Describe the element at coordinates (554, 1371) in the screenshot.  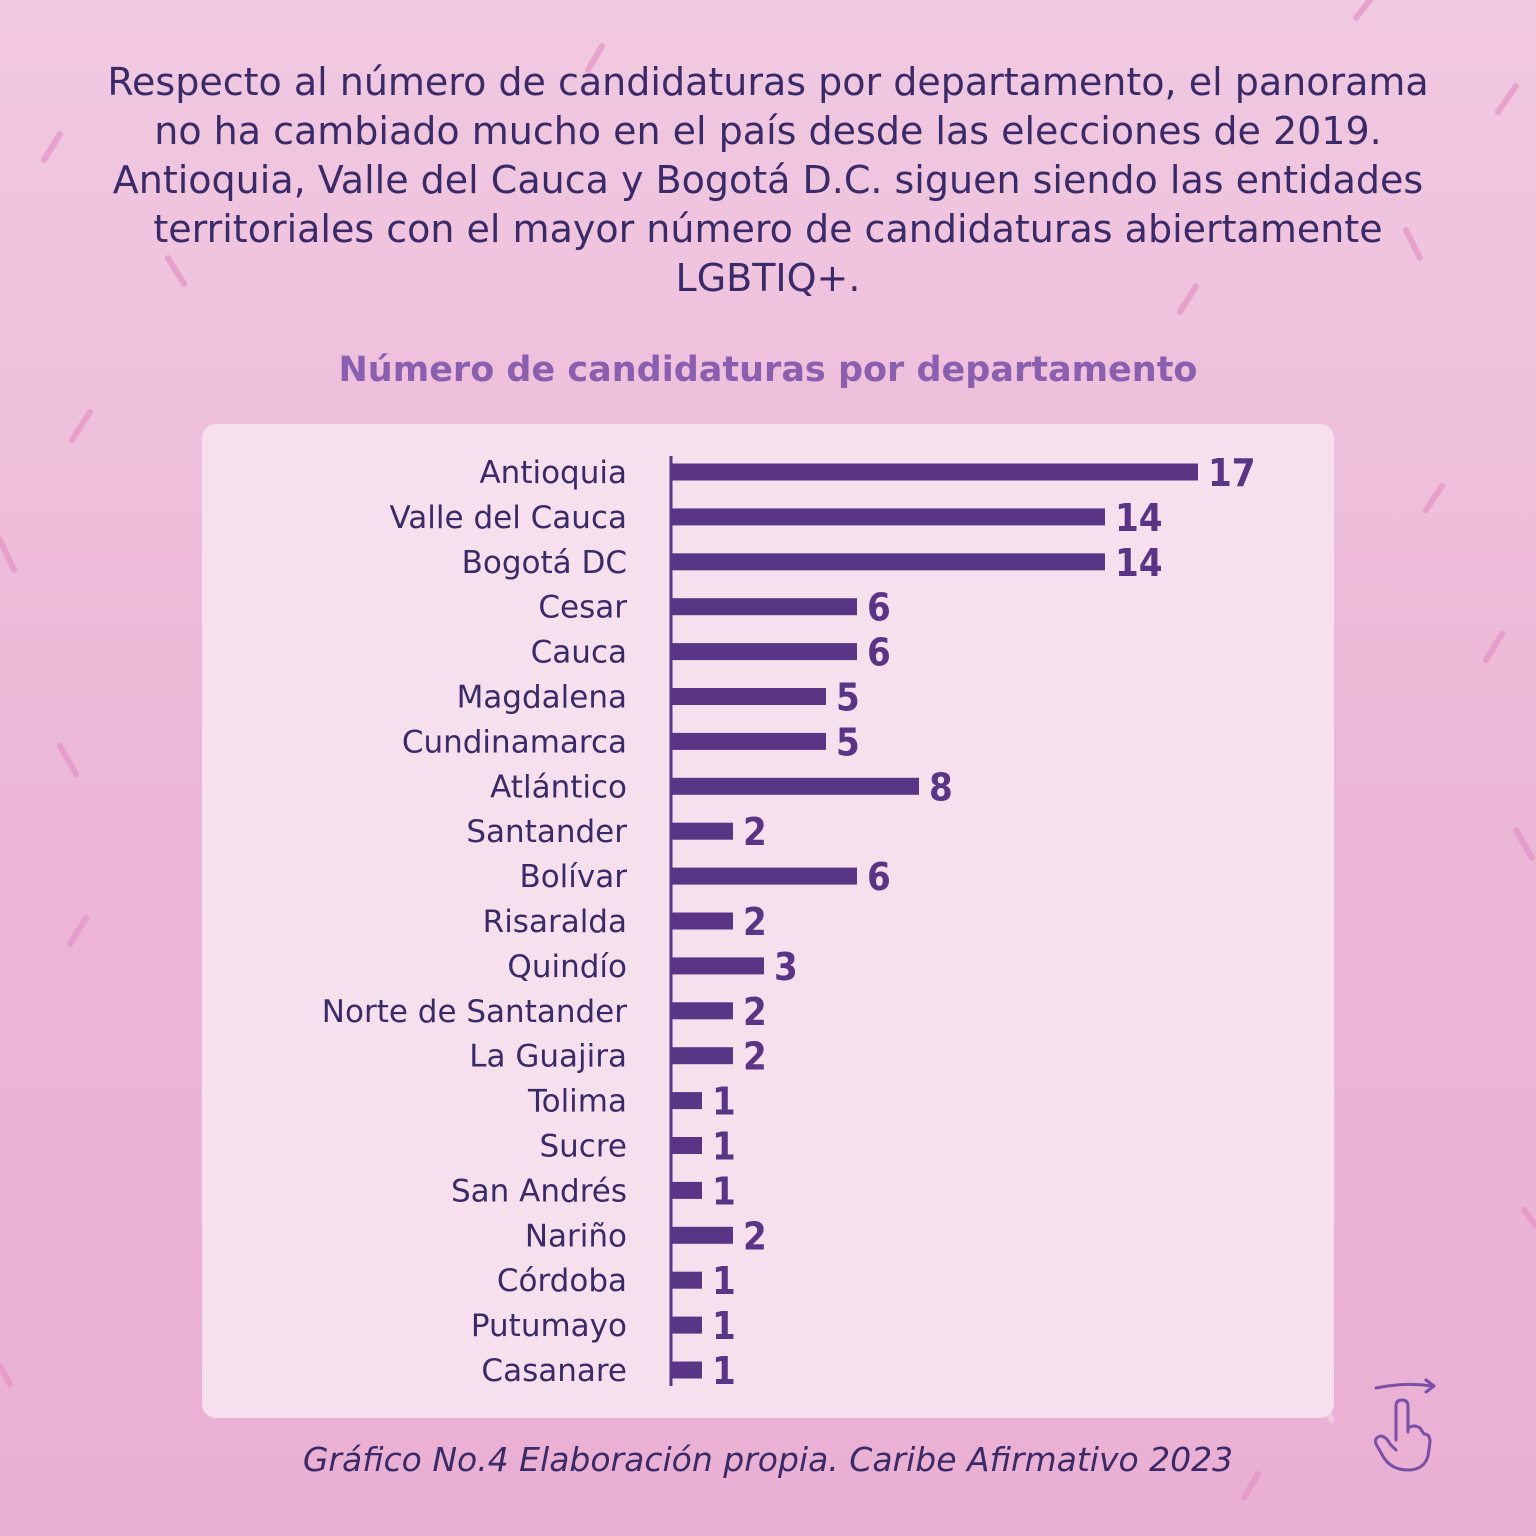
I see `category-label: Casanare` at that location.